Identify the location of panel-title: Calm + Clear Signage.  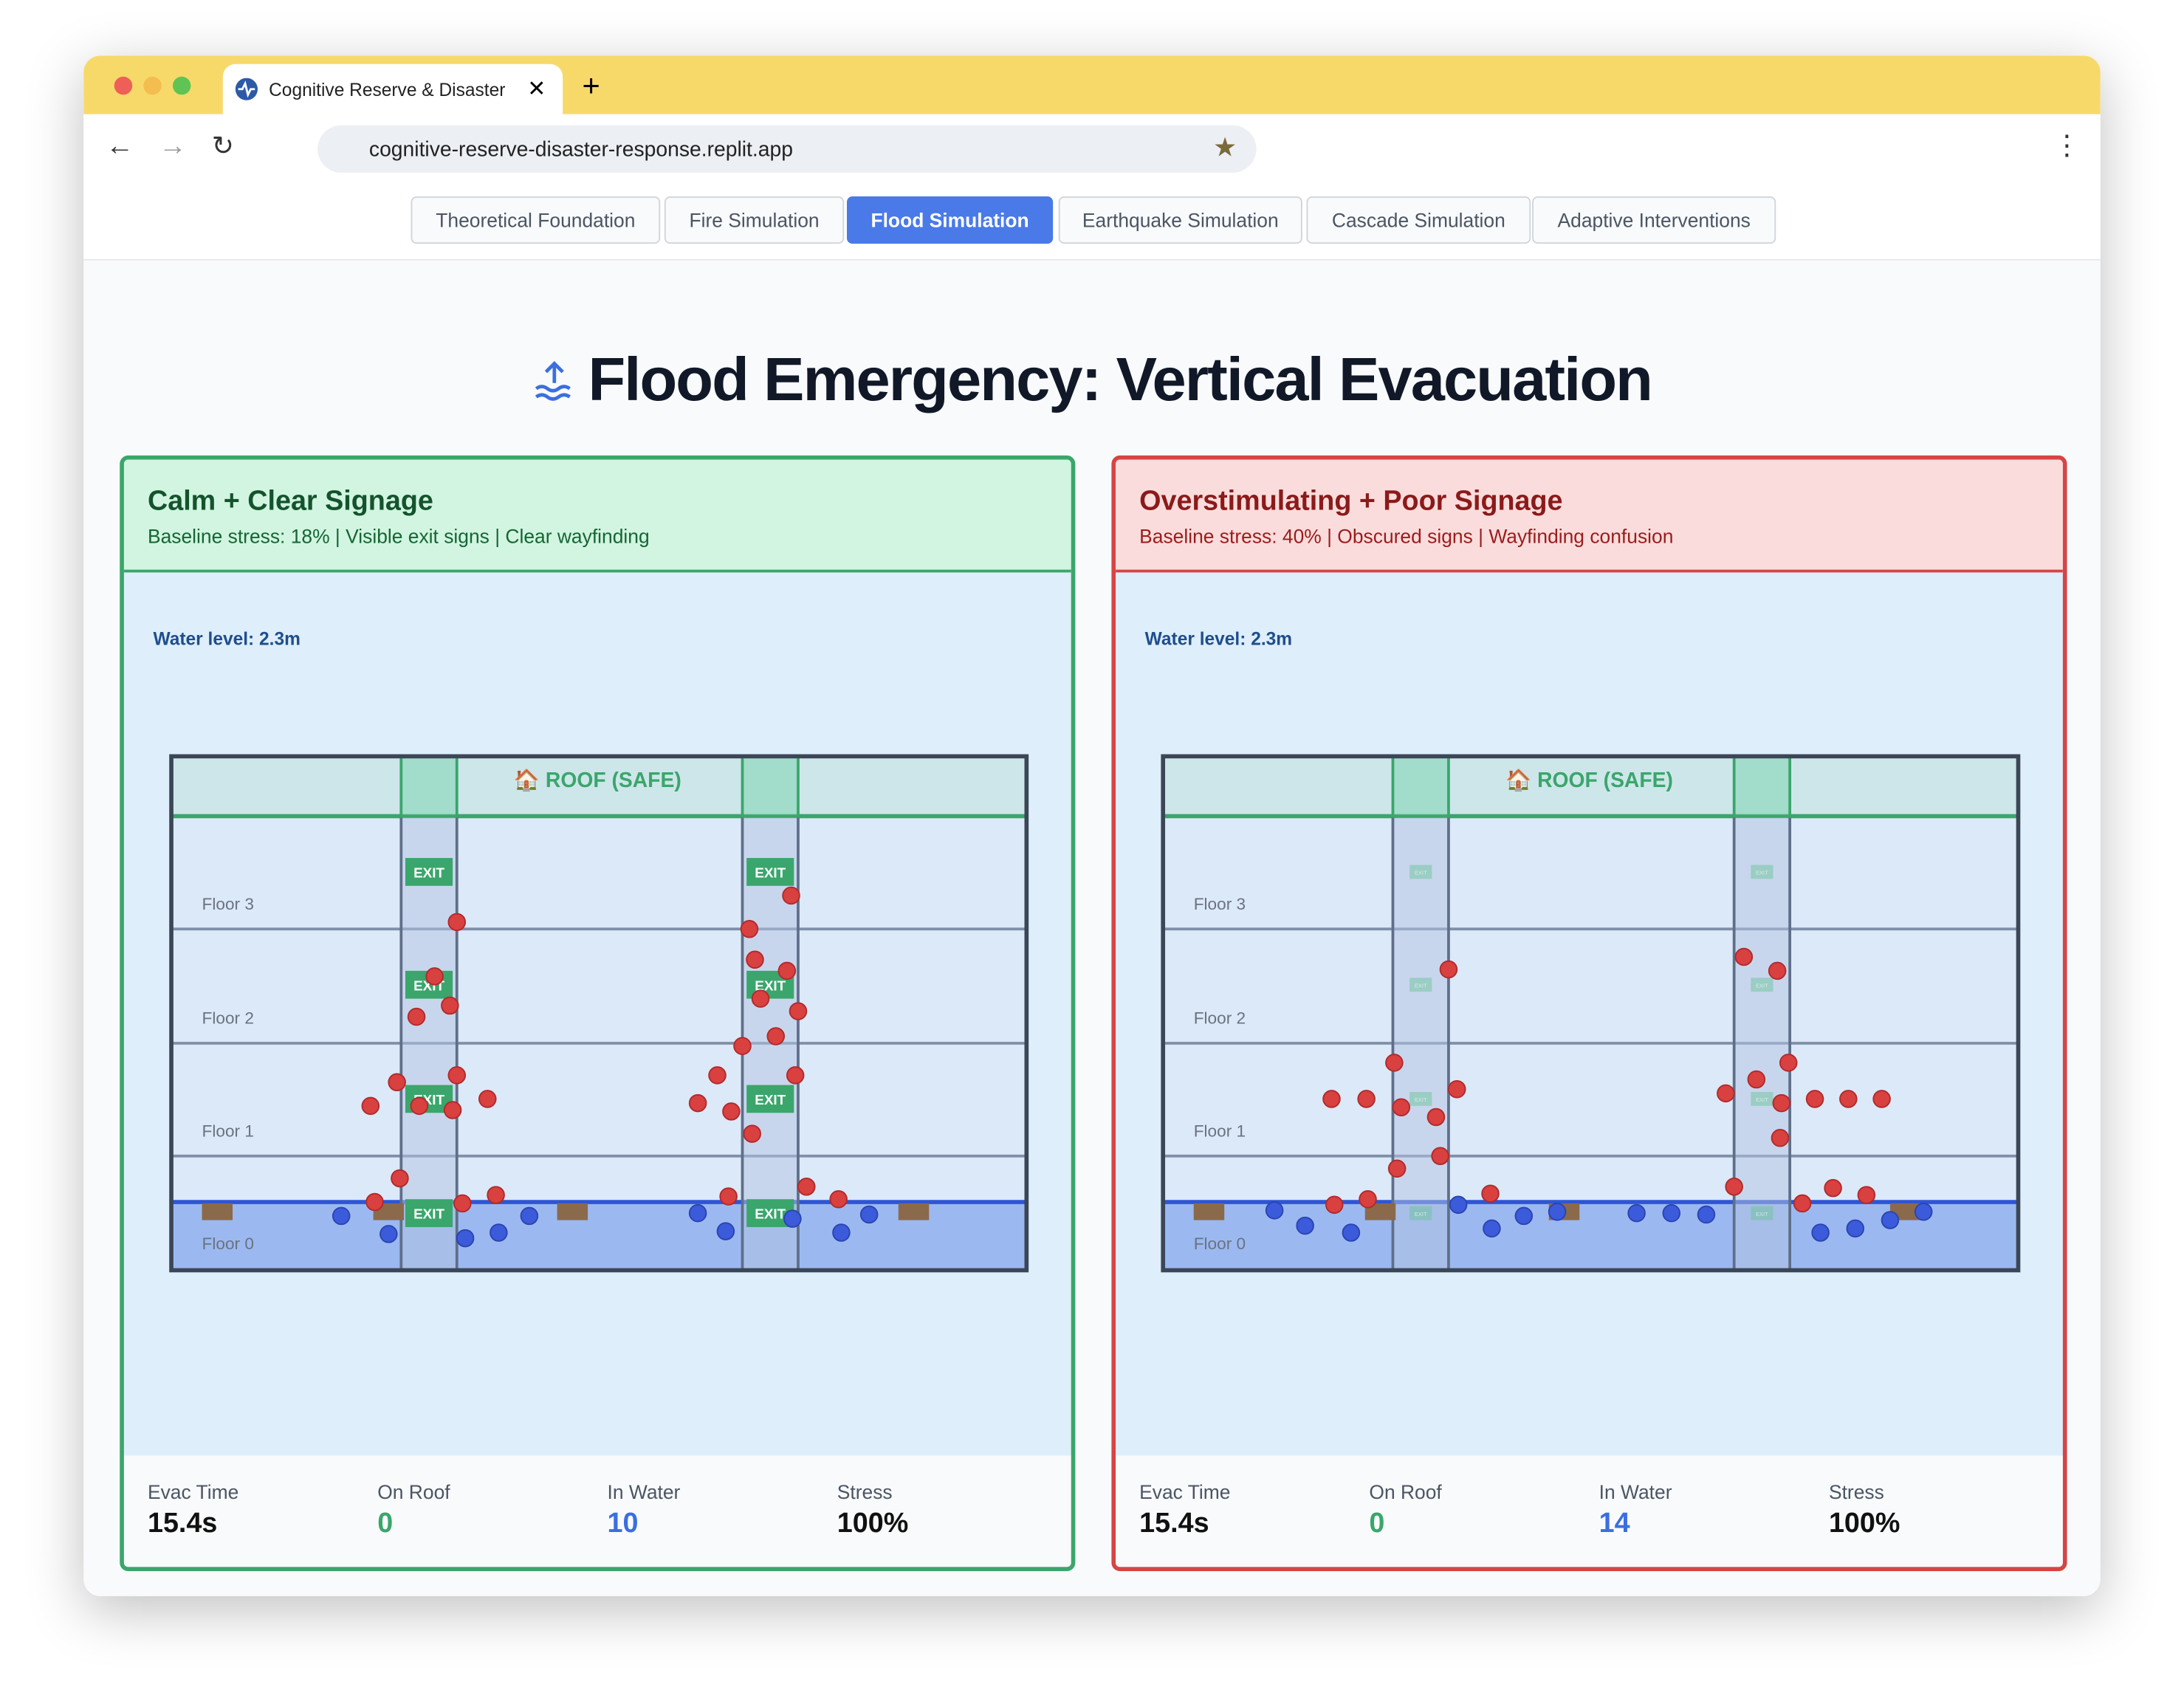
(290, 501).